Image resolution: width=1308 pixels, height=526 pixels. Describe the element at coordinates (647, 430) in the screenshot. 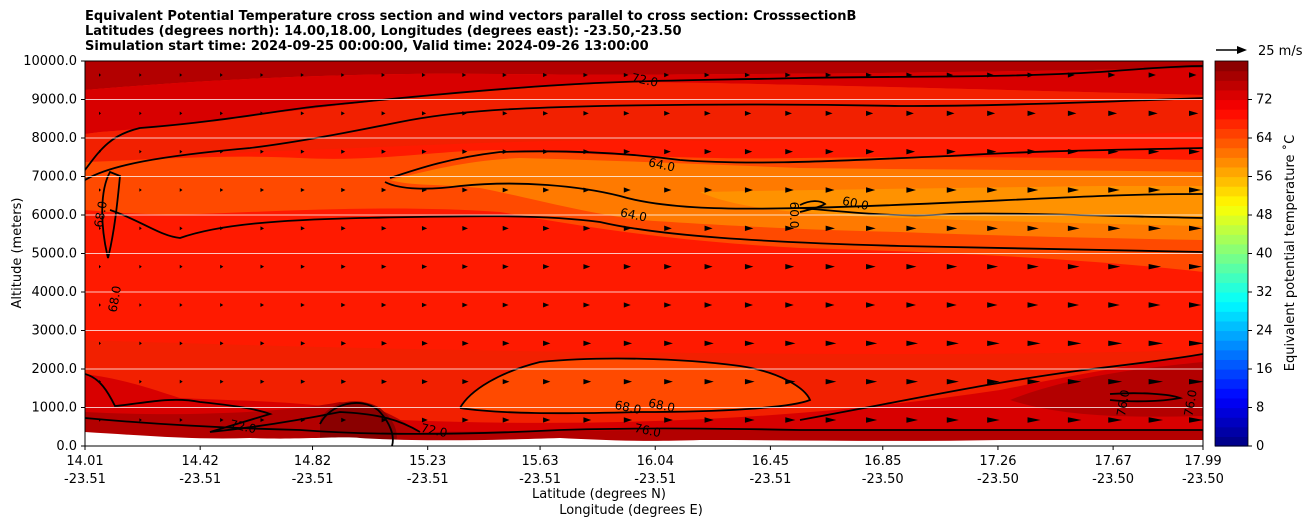

I see `contour-label: 76.0` at that location.